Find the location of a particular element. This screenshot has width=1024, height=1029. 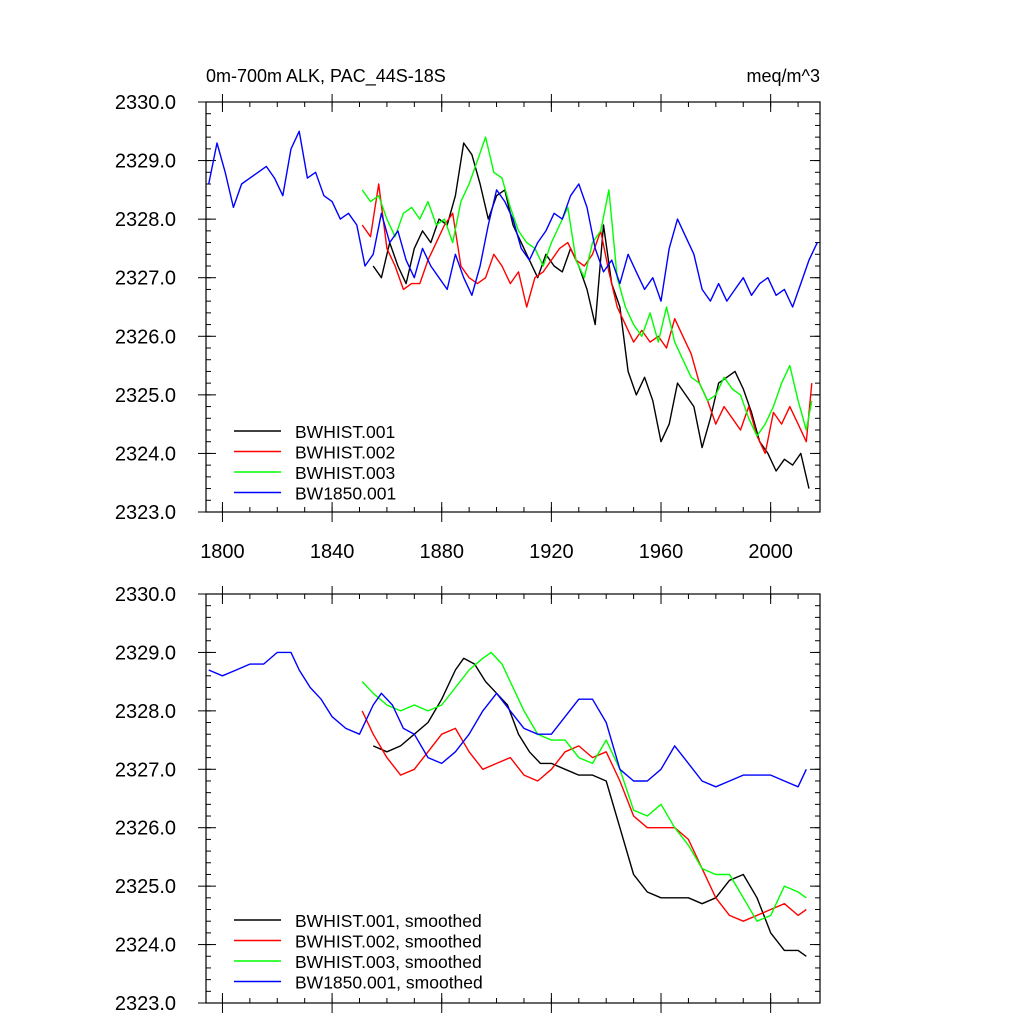

bottom-legend-label-3: BWHIST.003, smoothed is located at coordinates (388, 962).